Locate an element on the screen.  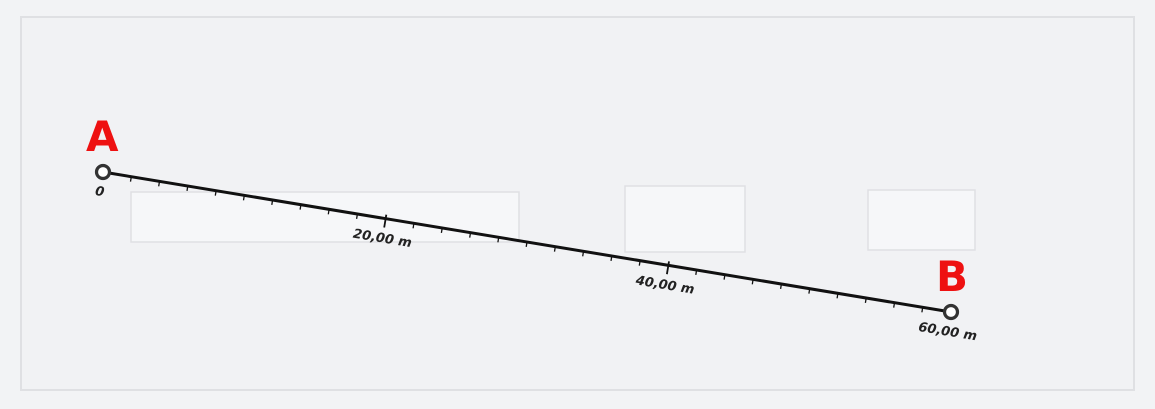
endpoint-a-handle is located at coordinates (103, 172).